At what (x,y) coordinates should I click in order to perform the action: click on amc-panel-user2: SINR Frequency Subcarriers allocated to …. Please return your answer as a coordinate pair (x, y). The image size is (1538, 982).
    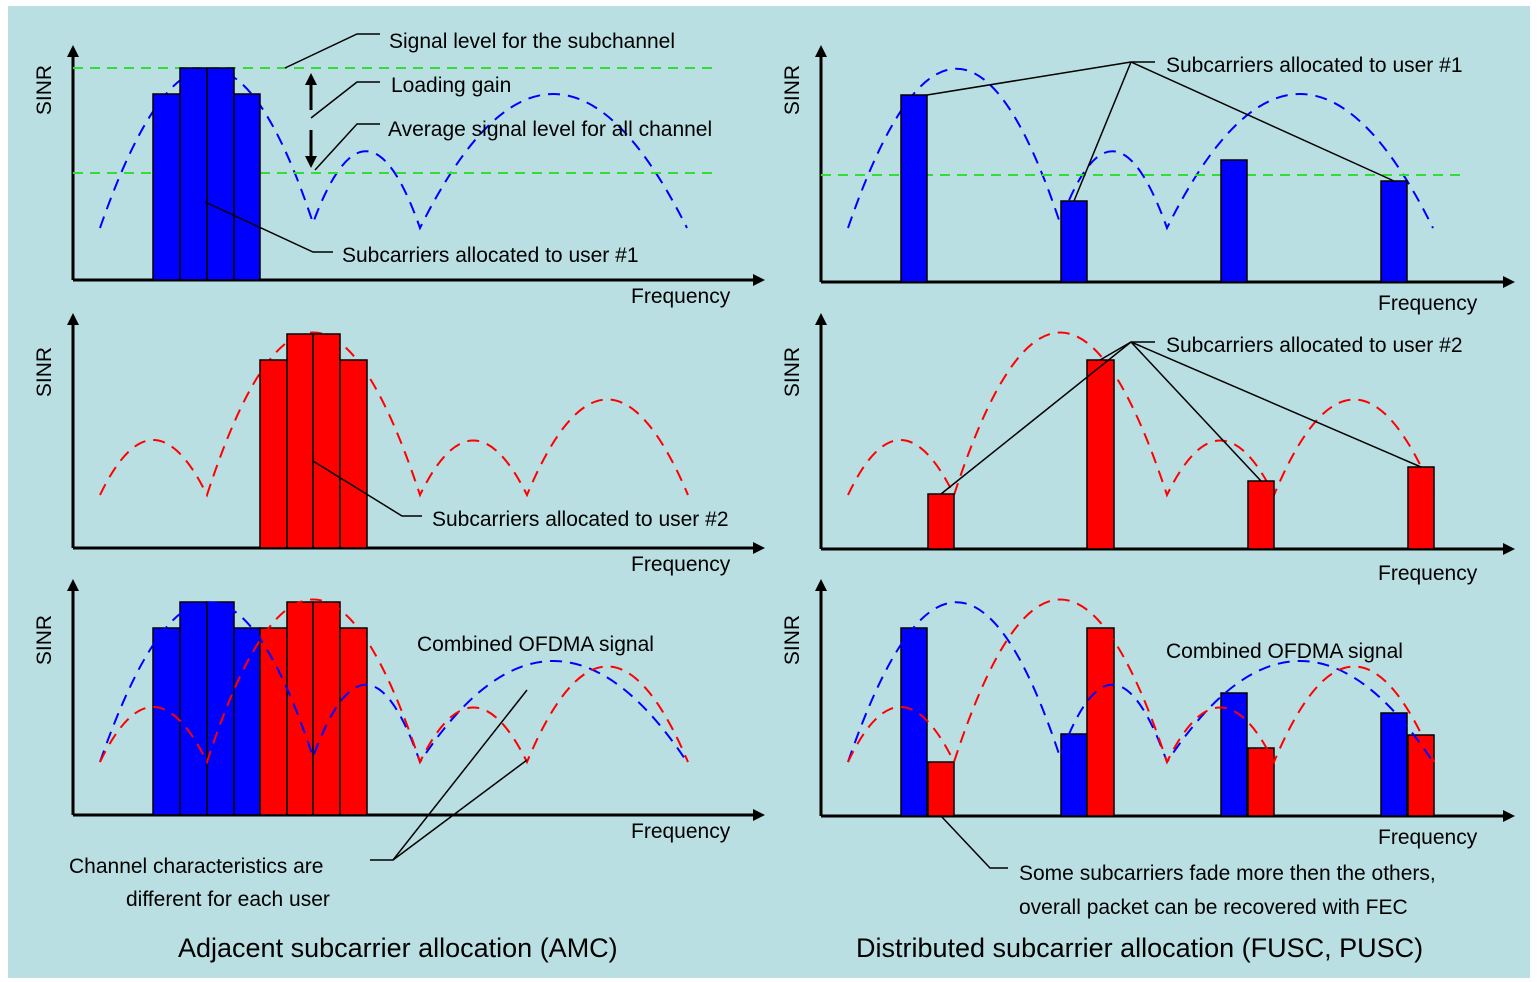
    Looking at the image, I should click on (399, 444).